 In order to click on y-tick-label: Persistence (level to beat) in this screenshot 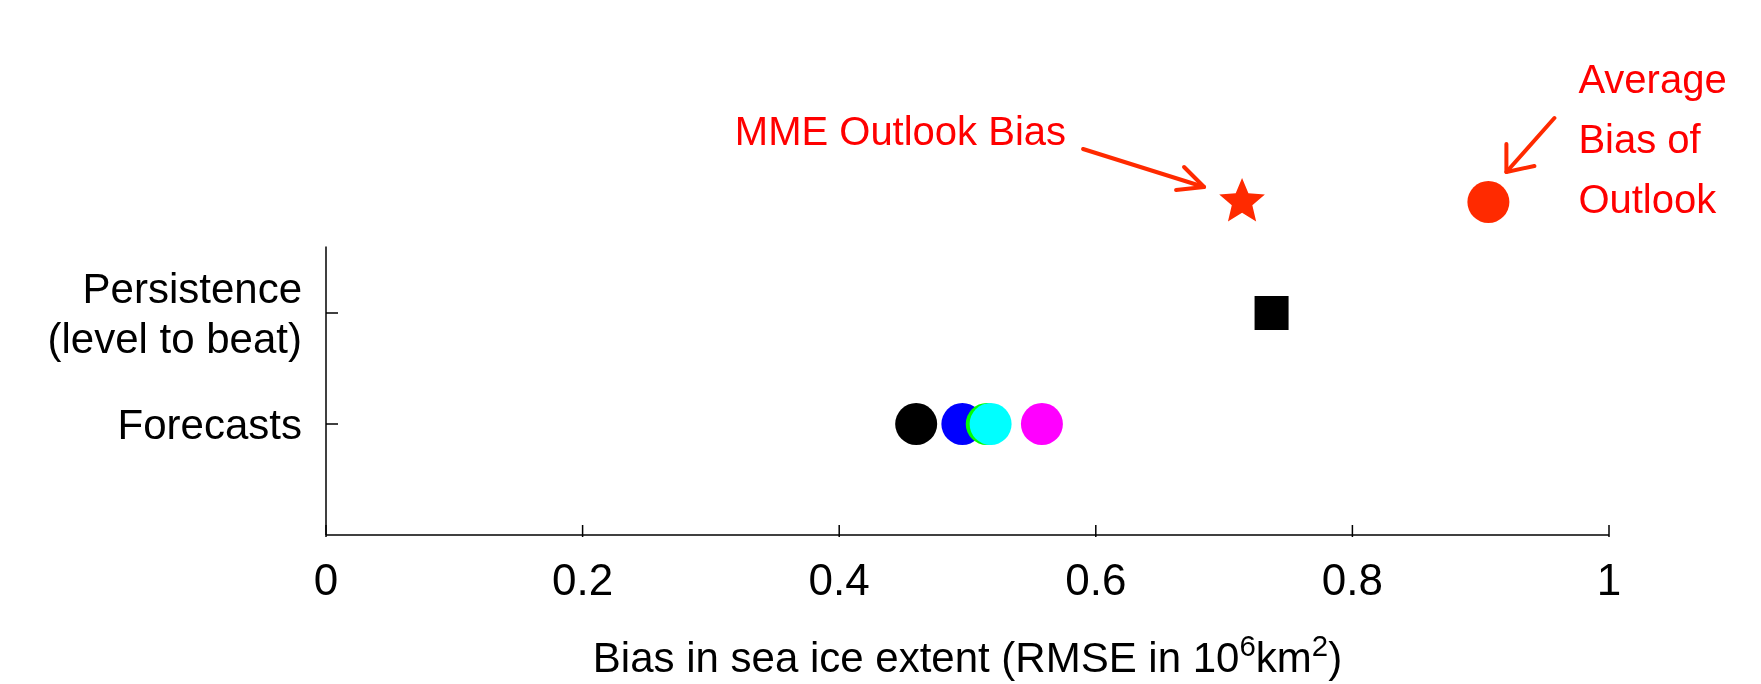, I will do `click(174, 313)`.